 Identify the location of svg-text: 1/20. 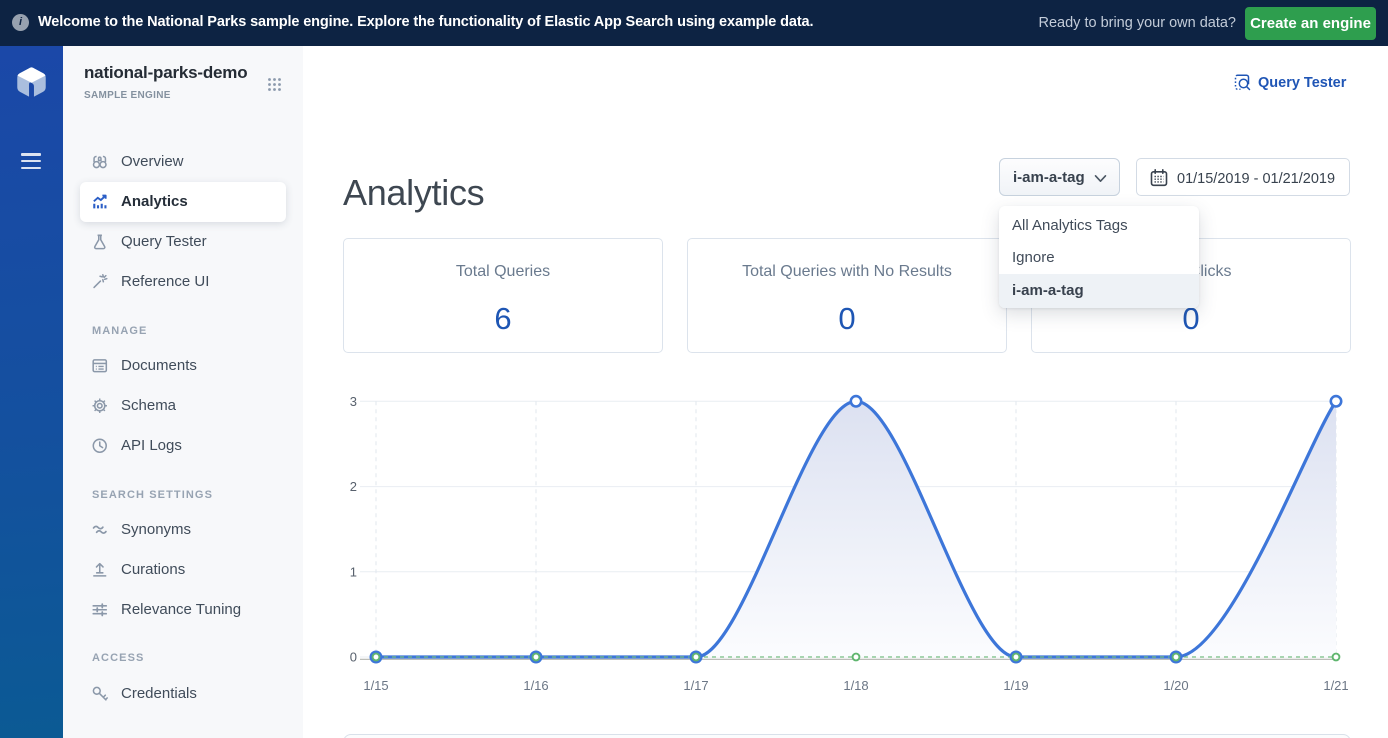
(1175, 685).